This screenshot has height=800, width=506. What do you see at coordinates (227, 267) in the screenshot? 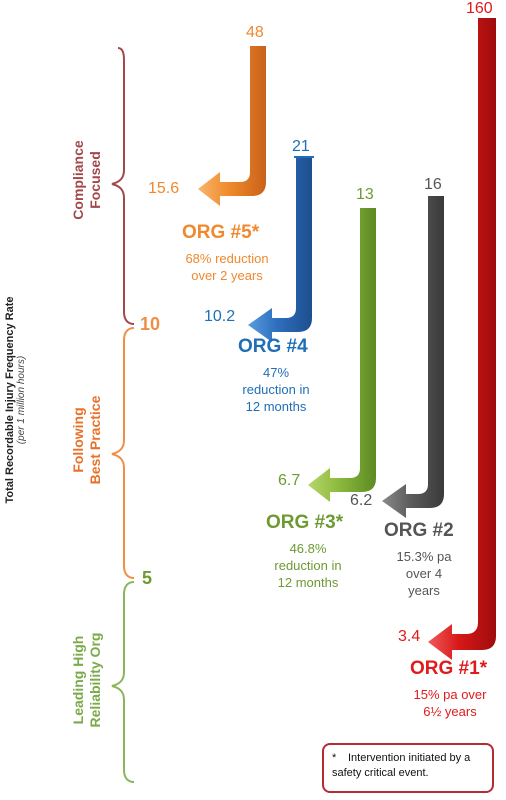
I see `org5-description: 68% reduction over 2 years` at bounding box center [227, 267].